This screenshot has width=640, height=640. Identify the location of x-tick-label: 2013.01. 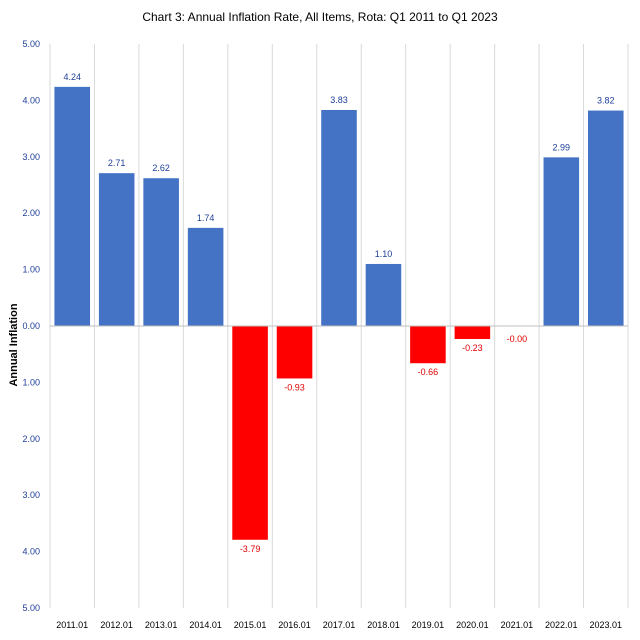
(161, 625).